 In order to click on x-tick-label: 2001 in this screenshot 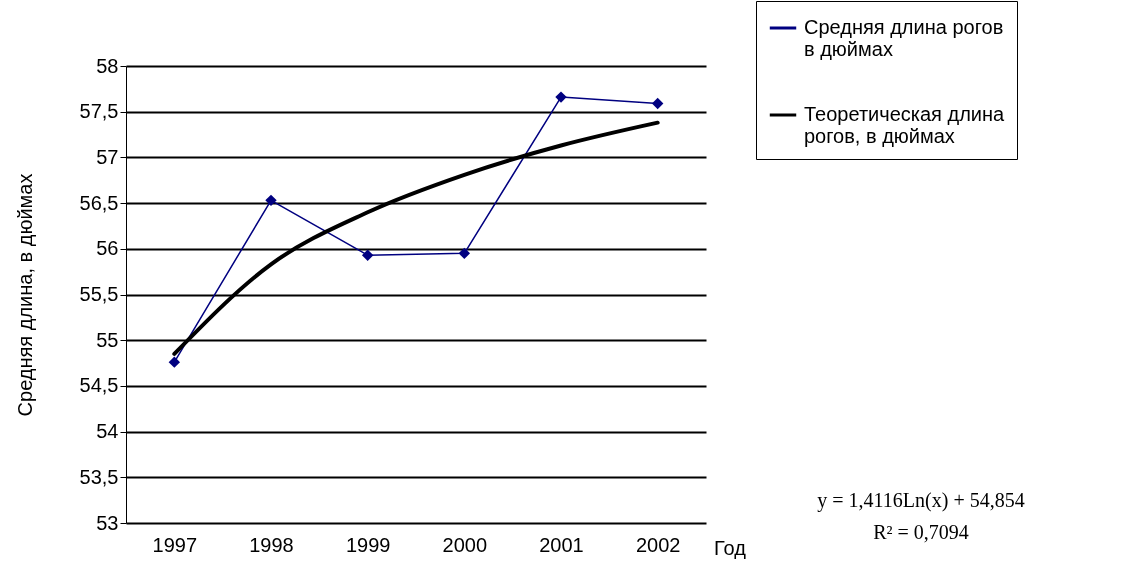, I will do `click(561, 544)`.